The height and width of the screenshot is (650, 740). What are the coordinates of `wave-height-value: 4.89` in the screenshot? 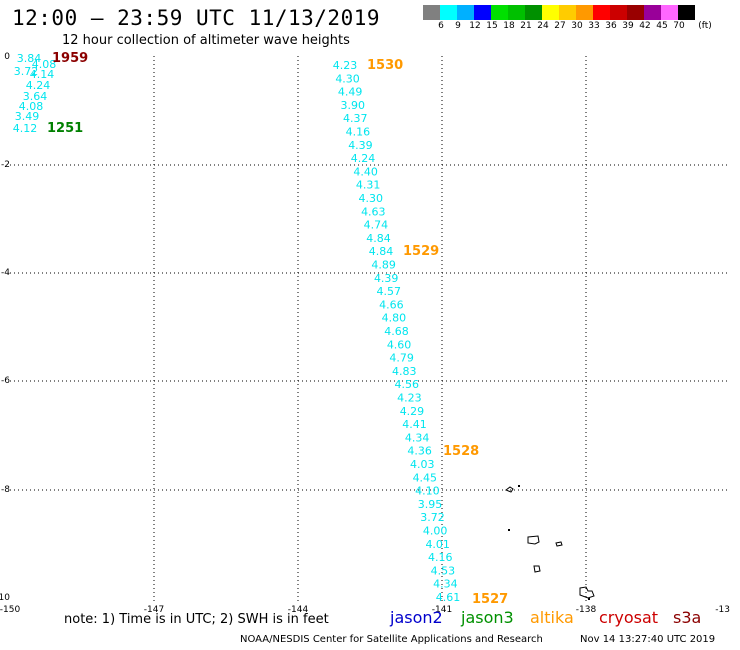 It's located at (383, 265).